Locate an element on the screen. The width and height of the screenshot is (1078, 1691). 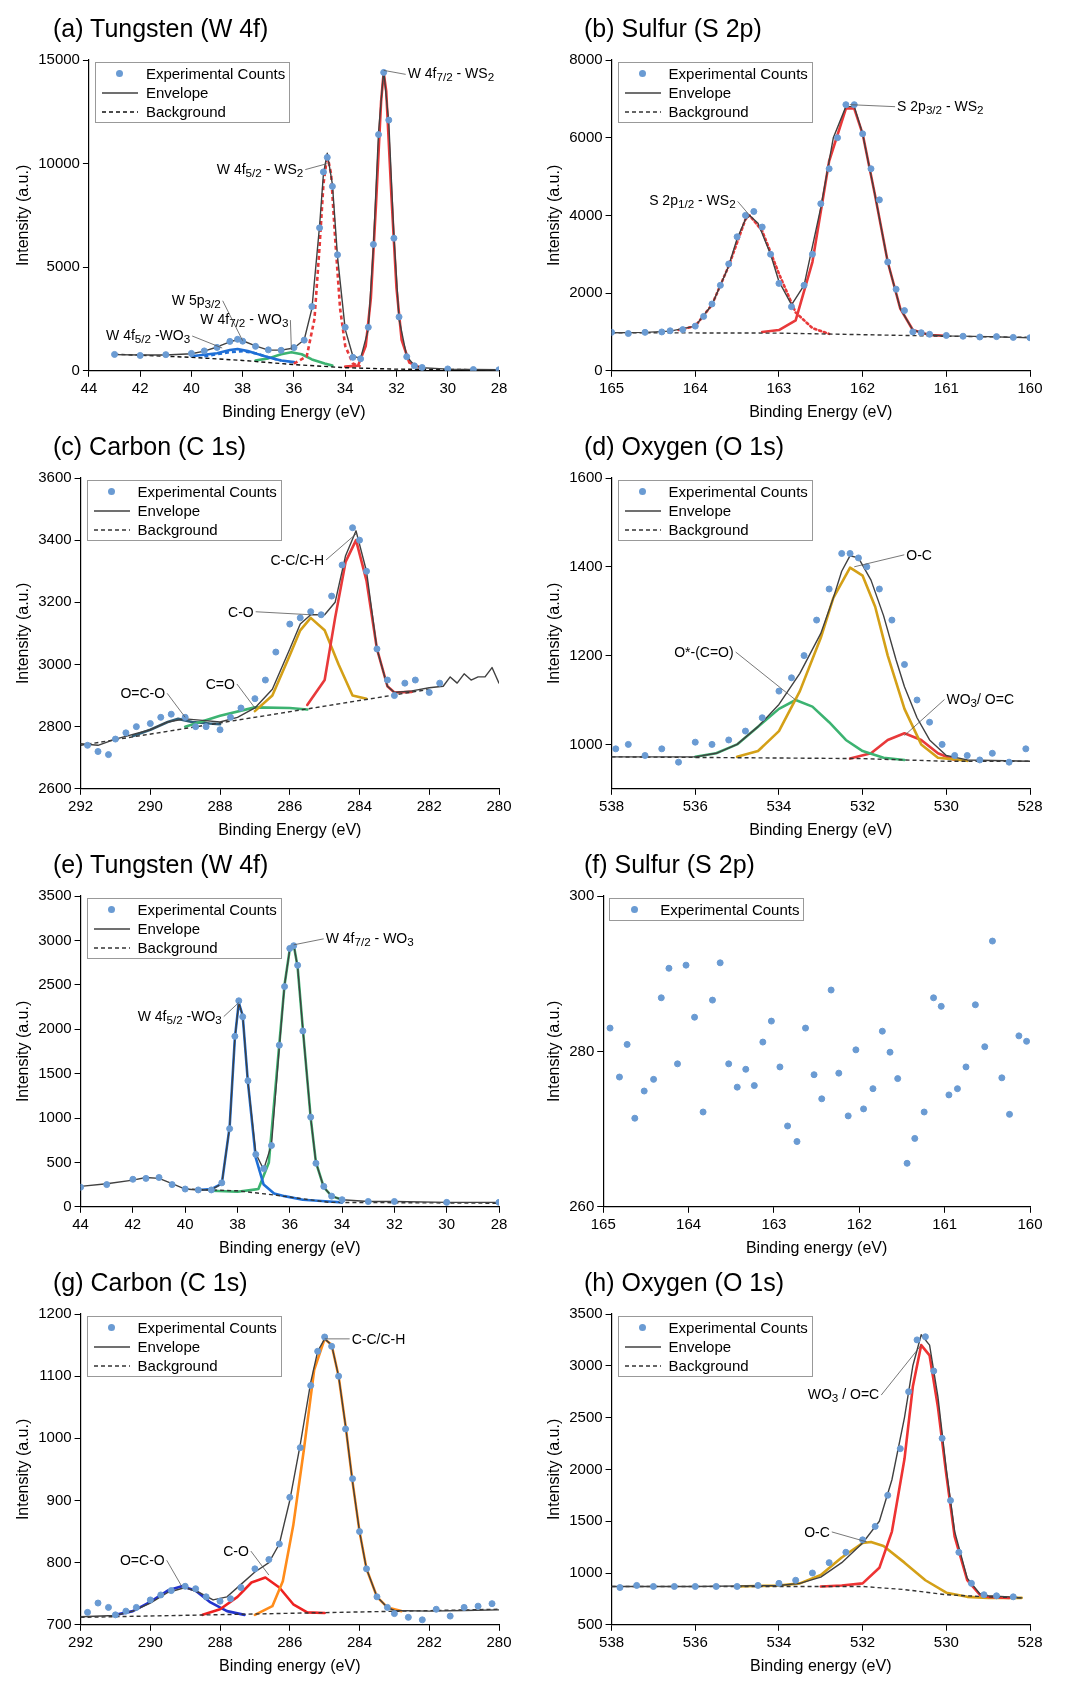
y-tick-label: 2600 is located at coordinates (55, 787).